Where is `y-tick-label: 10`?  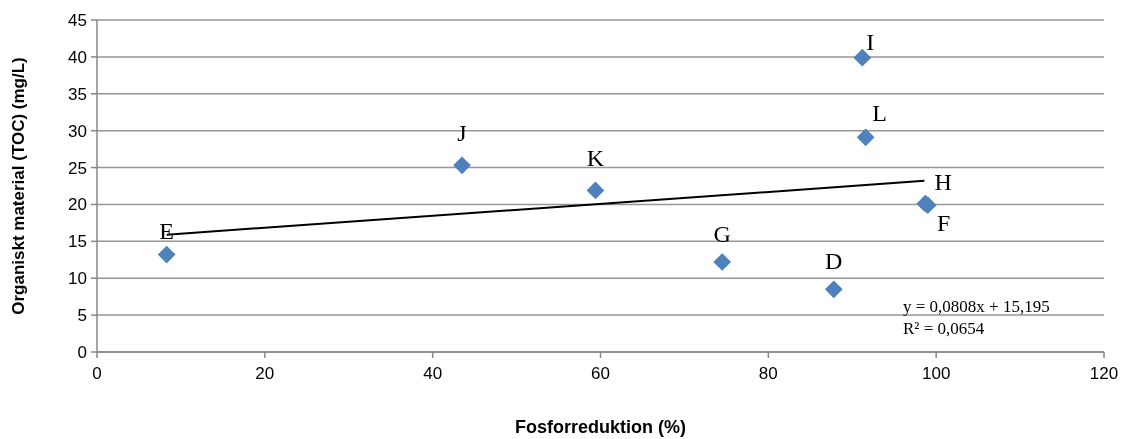 y-tick-label: 10 is located at coordinates (77, 279).